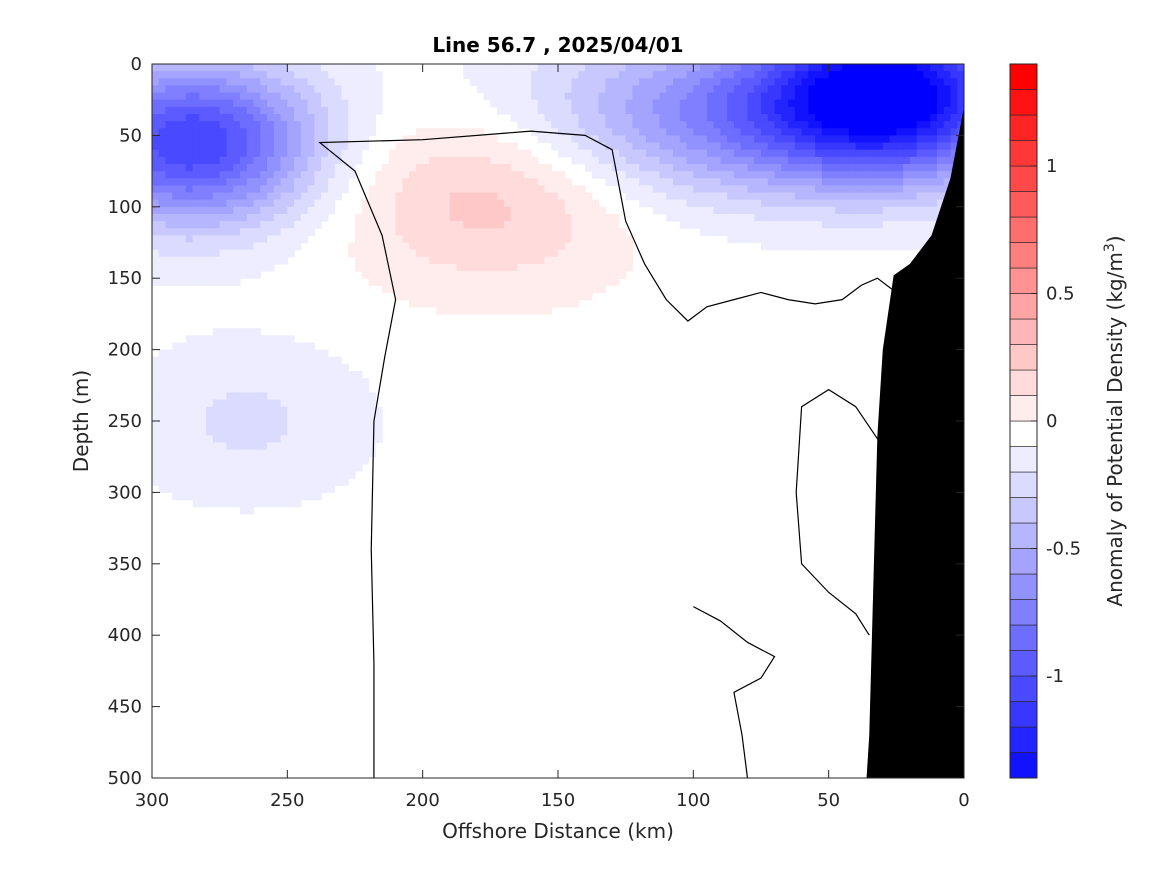  I want to click on y-tick-label: 100, so click(125, 207).